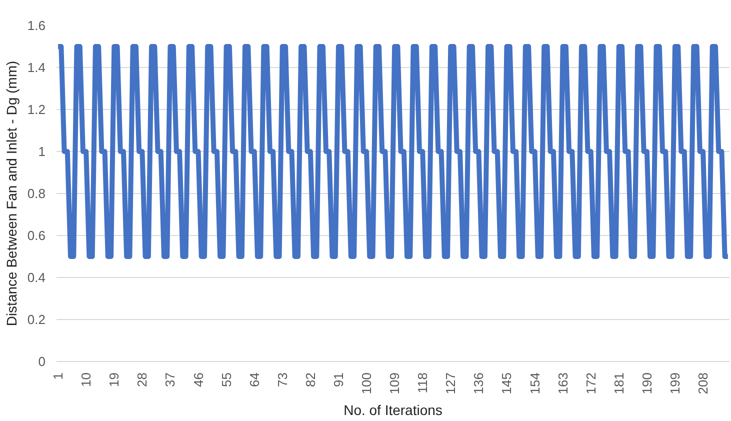 The image size is (731, 421). What do you see at coordinates (36, 67) in the screenshot?
I see `y-tick-label: 1.4` at bounding box center [36, 67].